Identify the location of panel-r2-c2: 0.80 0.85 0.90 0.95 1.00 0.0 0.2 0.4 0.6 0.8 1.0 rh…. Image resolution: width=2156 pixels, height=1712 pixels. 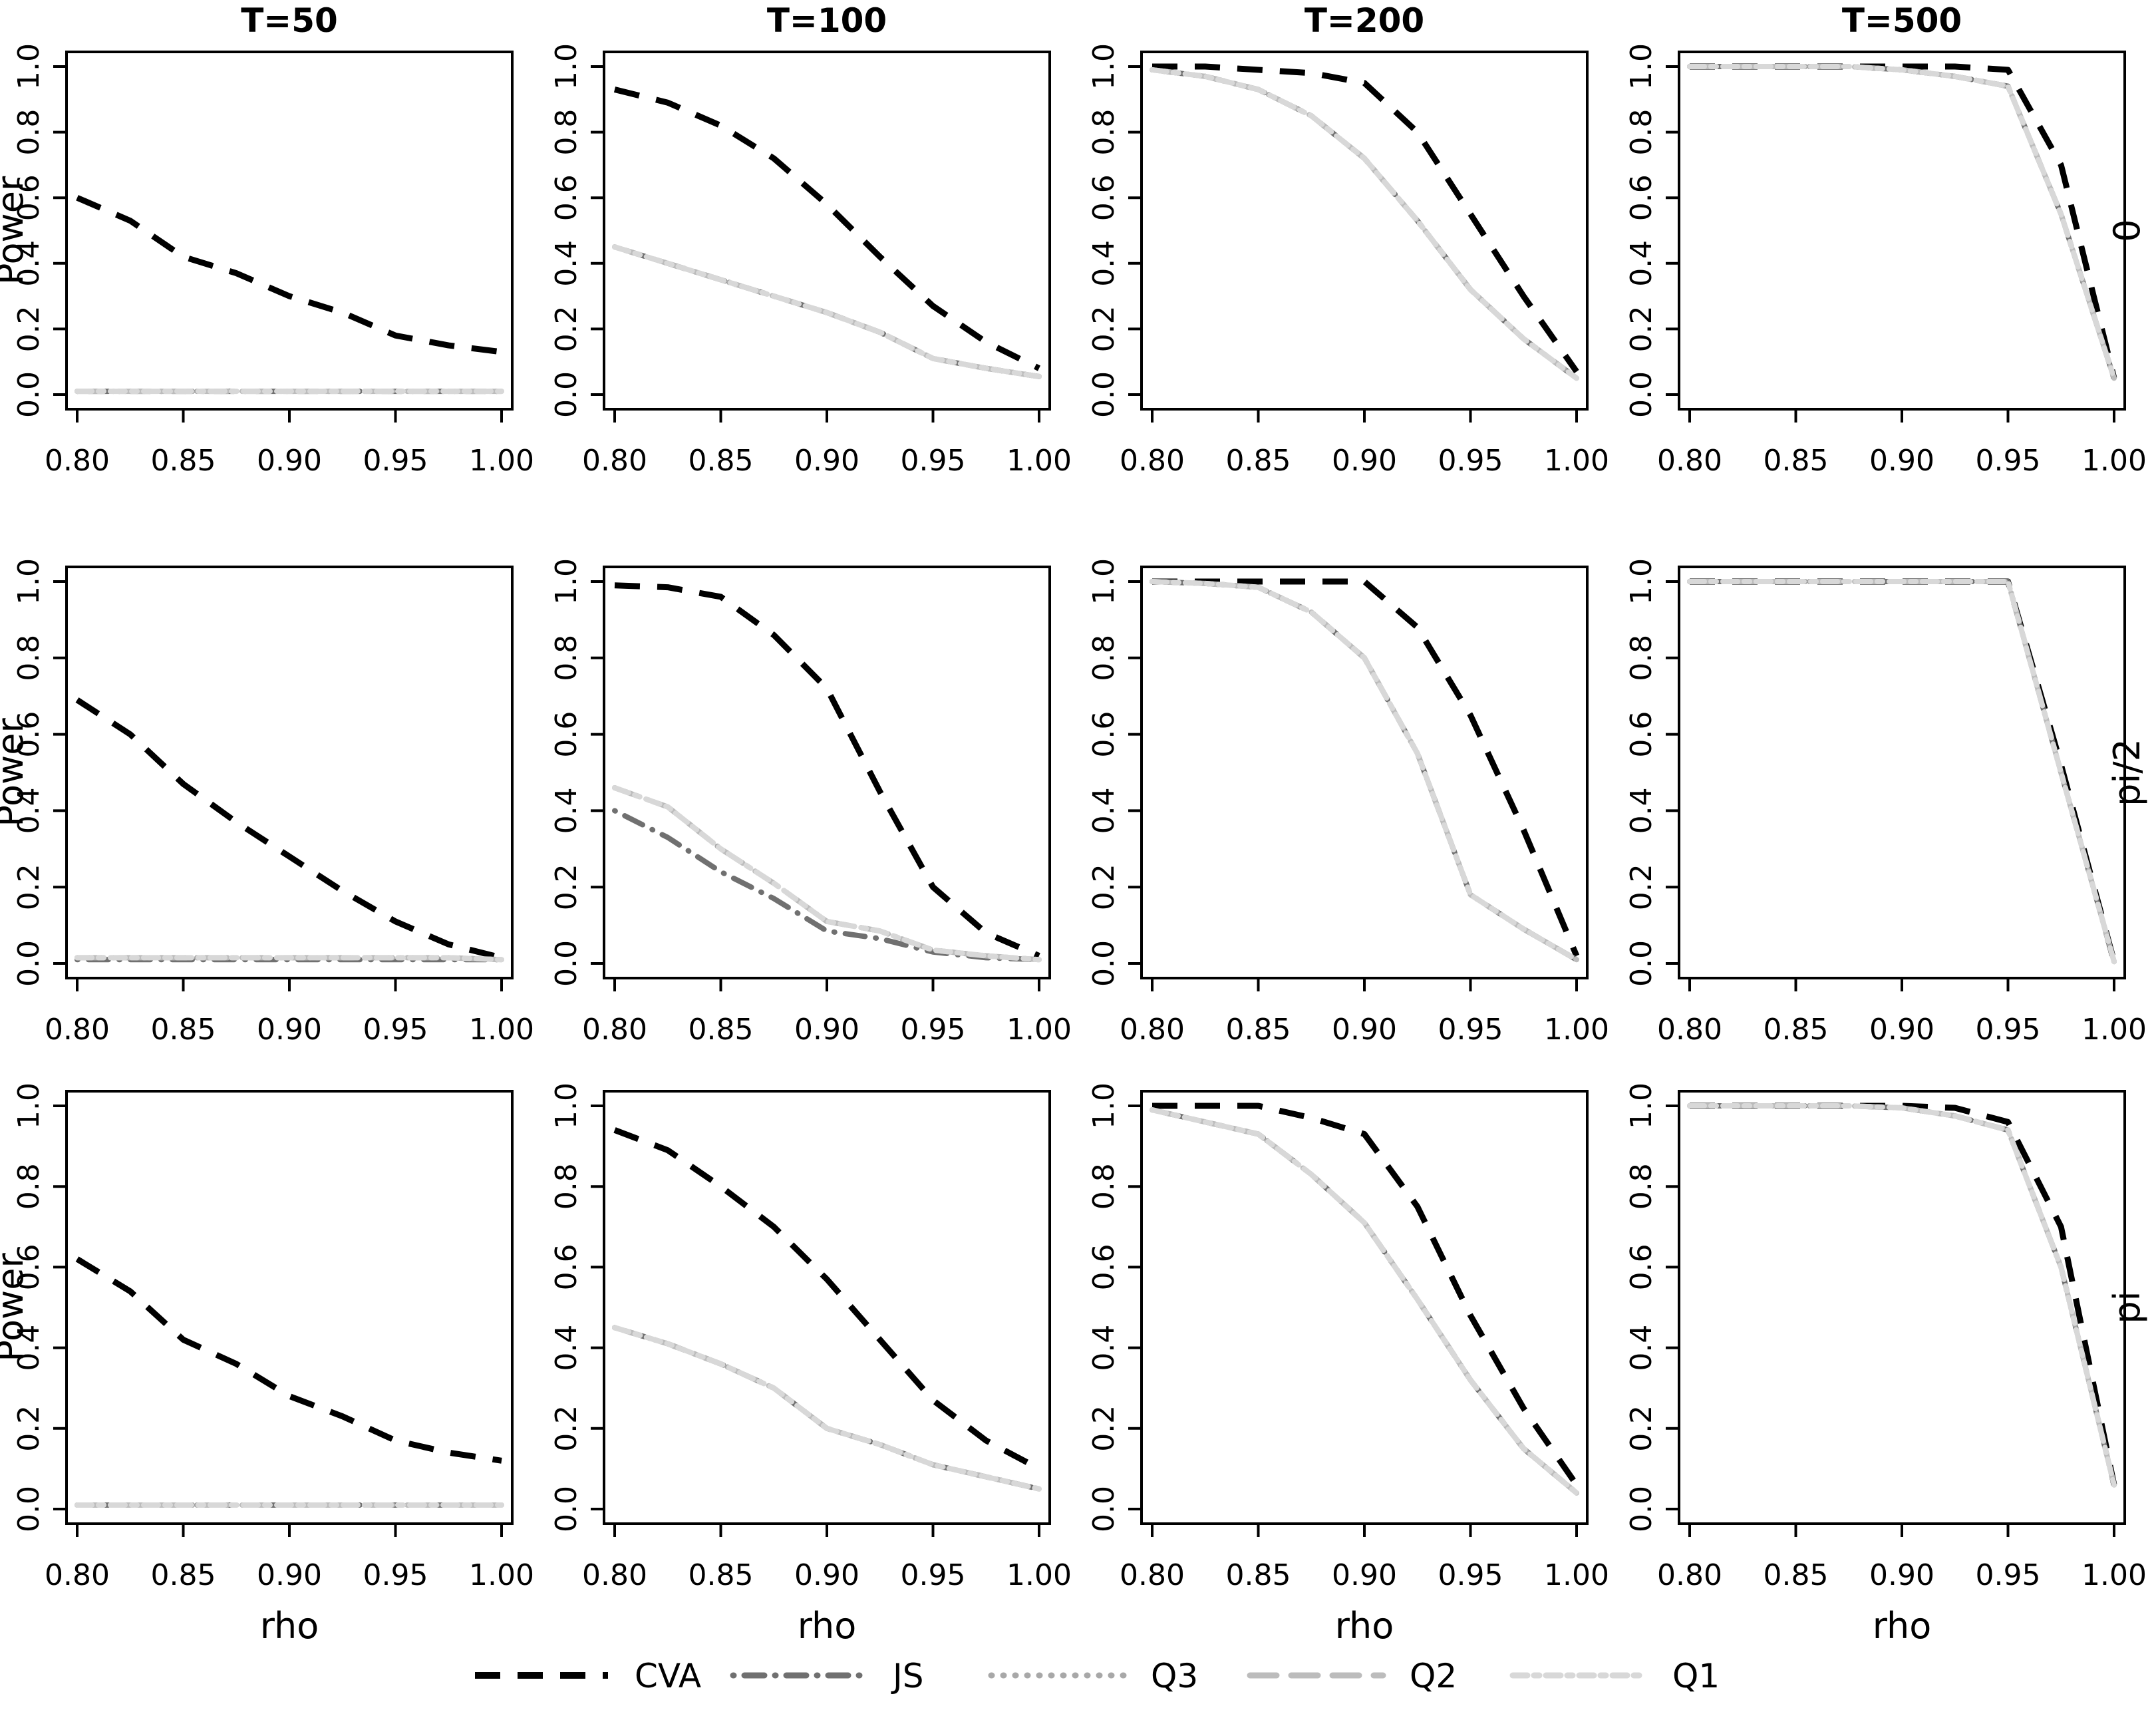
(1348, 1365).